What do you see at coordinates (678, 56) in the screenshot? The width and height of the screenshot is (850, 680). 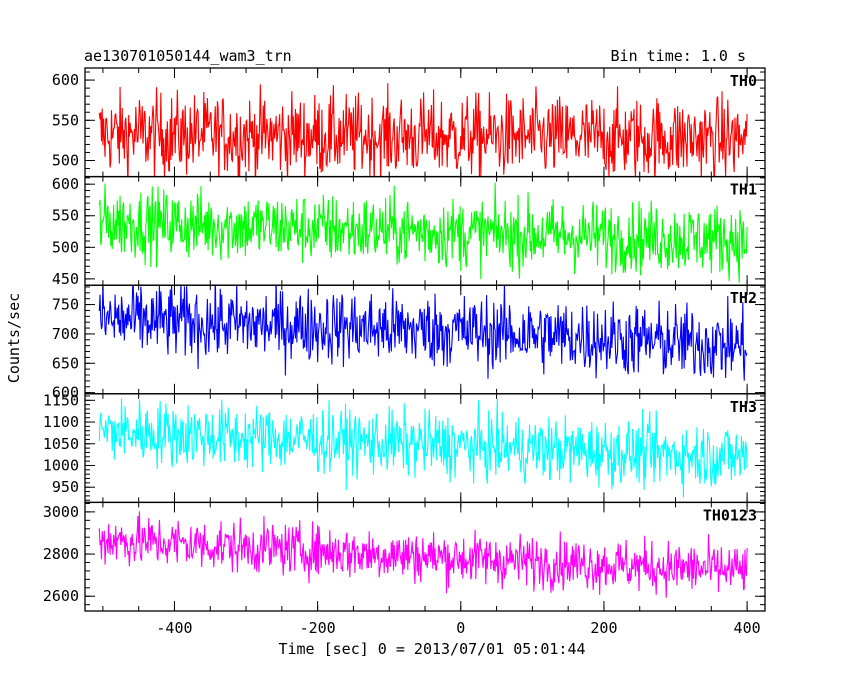 I see `chart-title-right: Bin time: 1.0 s` at bounding box center [678, 56].